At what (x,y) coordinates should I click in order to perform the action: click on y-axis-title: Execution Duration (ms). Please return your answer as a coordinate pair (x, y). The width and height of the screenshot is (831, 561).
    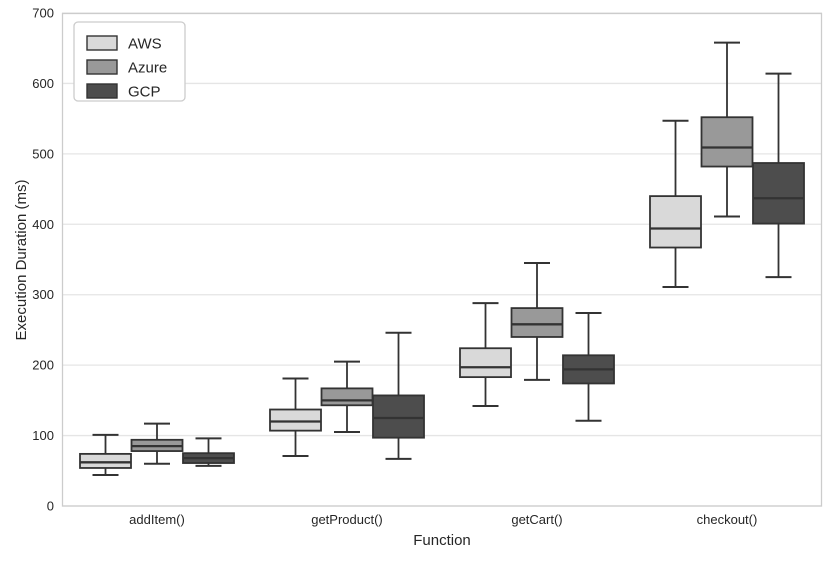
    Looking at the image, I should click on (21, 260).